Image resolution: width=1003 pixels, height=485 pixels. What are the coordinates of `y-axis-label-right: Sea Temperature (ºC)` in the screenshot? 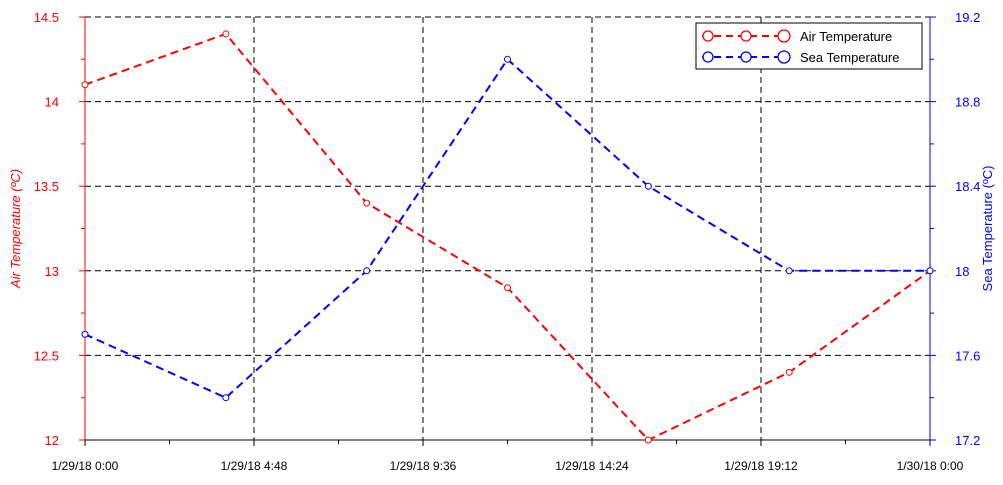 It's located at (987, 229).